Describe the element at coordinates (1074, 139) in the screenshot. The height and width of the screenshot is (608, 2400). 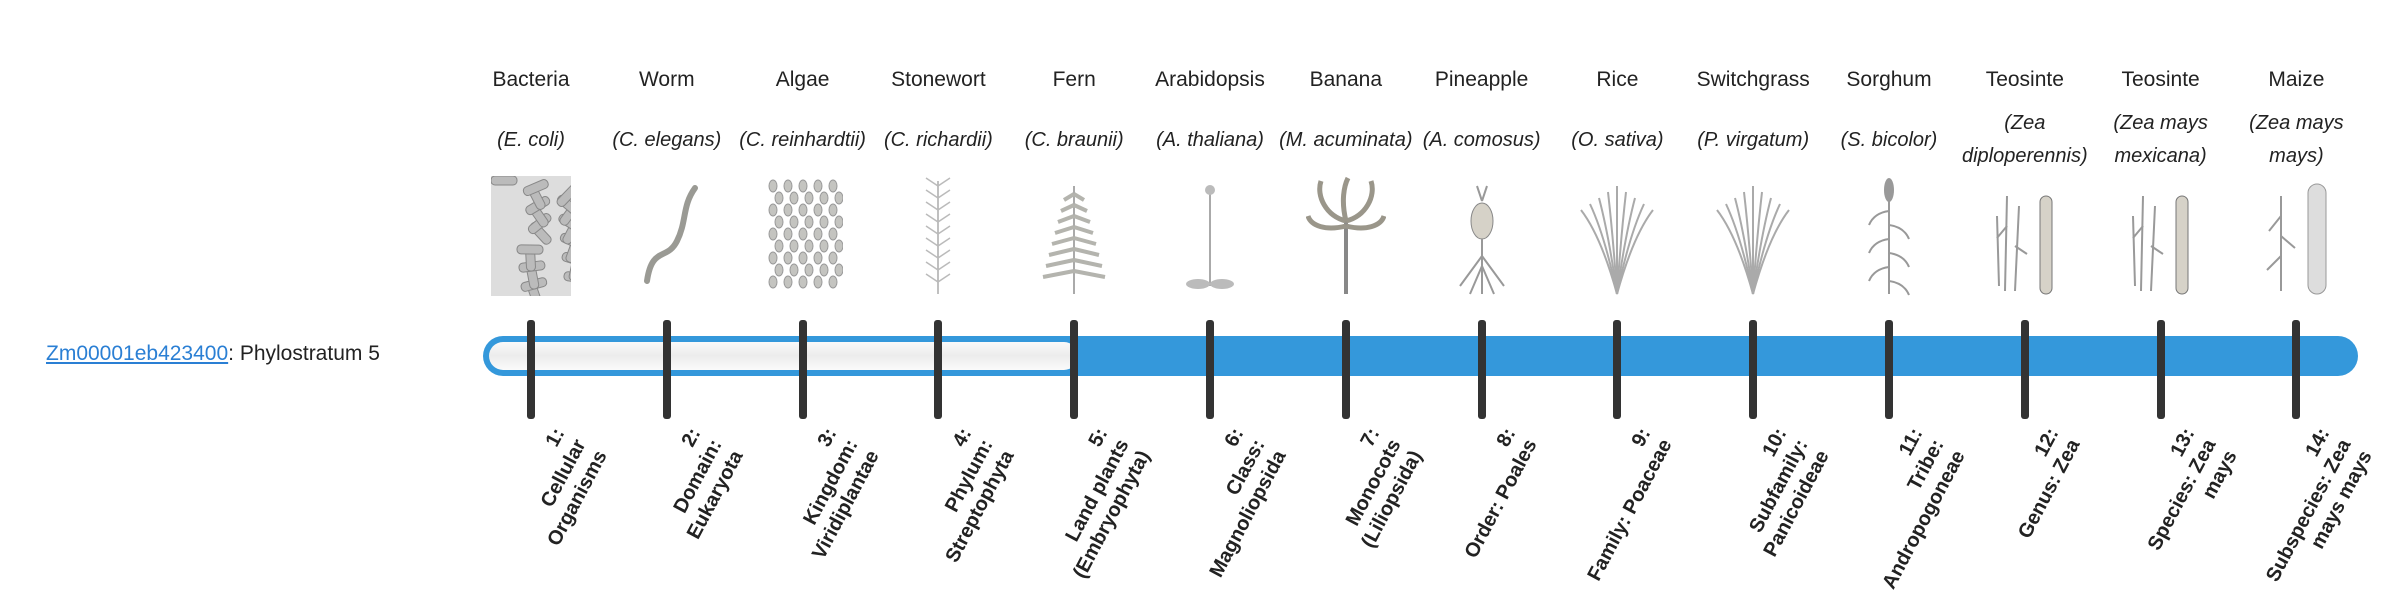
I see `species-name: (C. braunii)` at that location.